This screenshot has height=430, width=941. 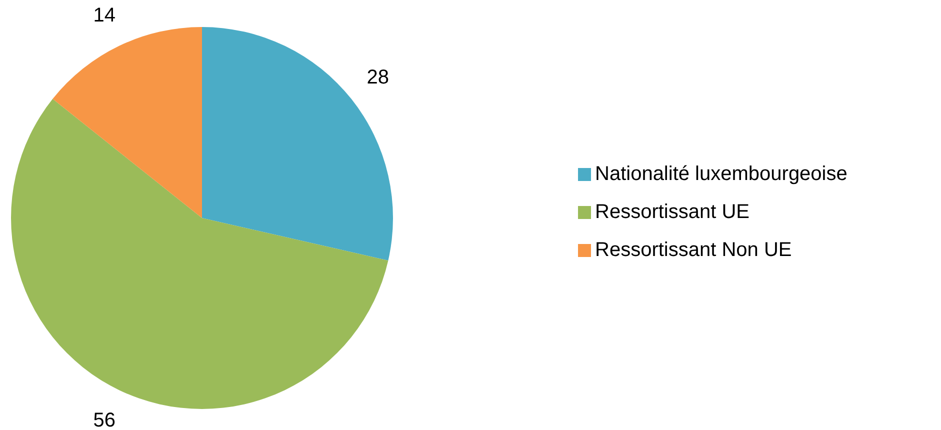 I want to click on data-label: 28, so click(x=378, y=77).